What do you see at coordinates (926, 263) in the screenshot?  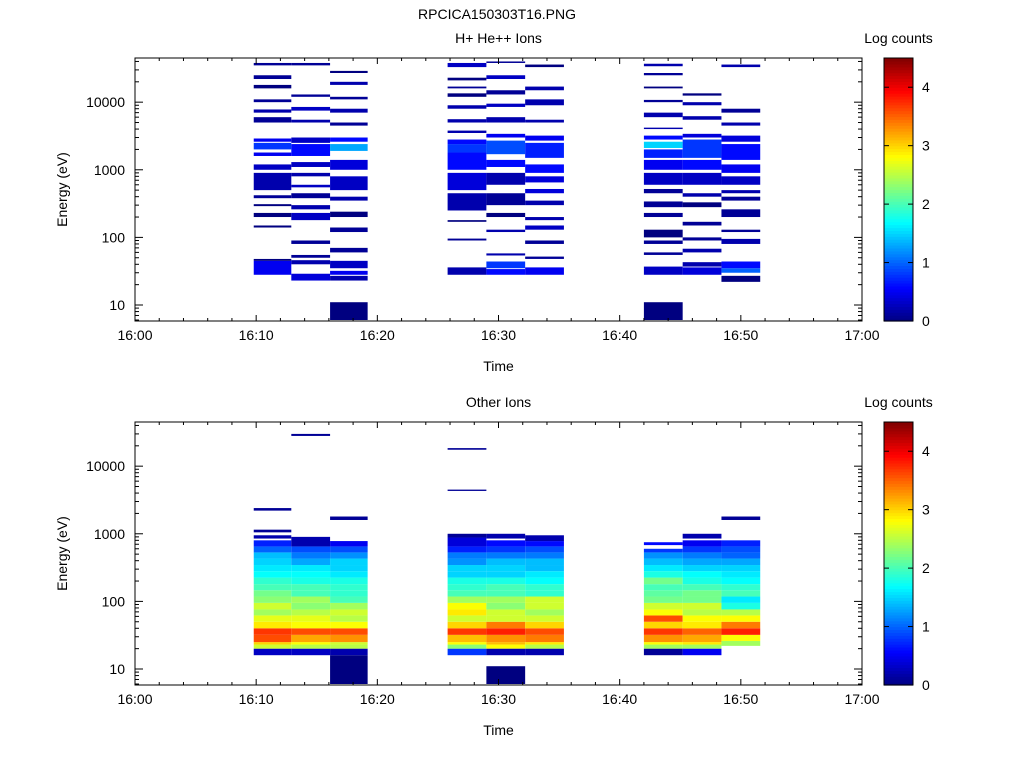 I see `colorbar-tick-label: 1` at bounding box center [926, 263].